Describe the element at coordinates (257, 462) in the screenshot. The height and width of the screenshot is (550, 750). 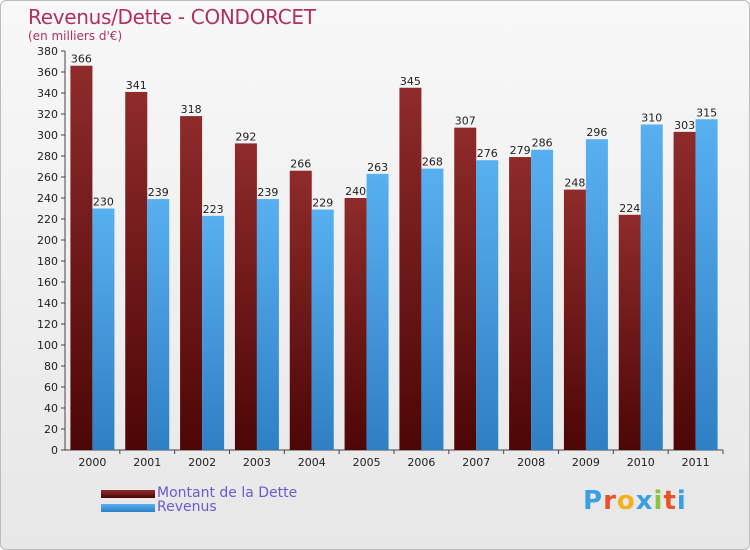
I see `x-tick-label: 2003` at that location.